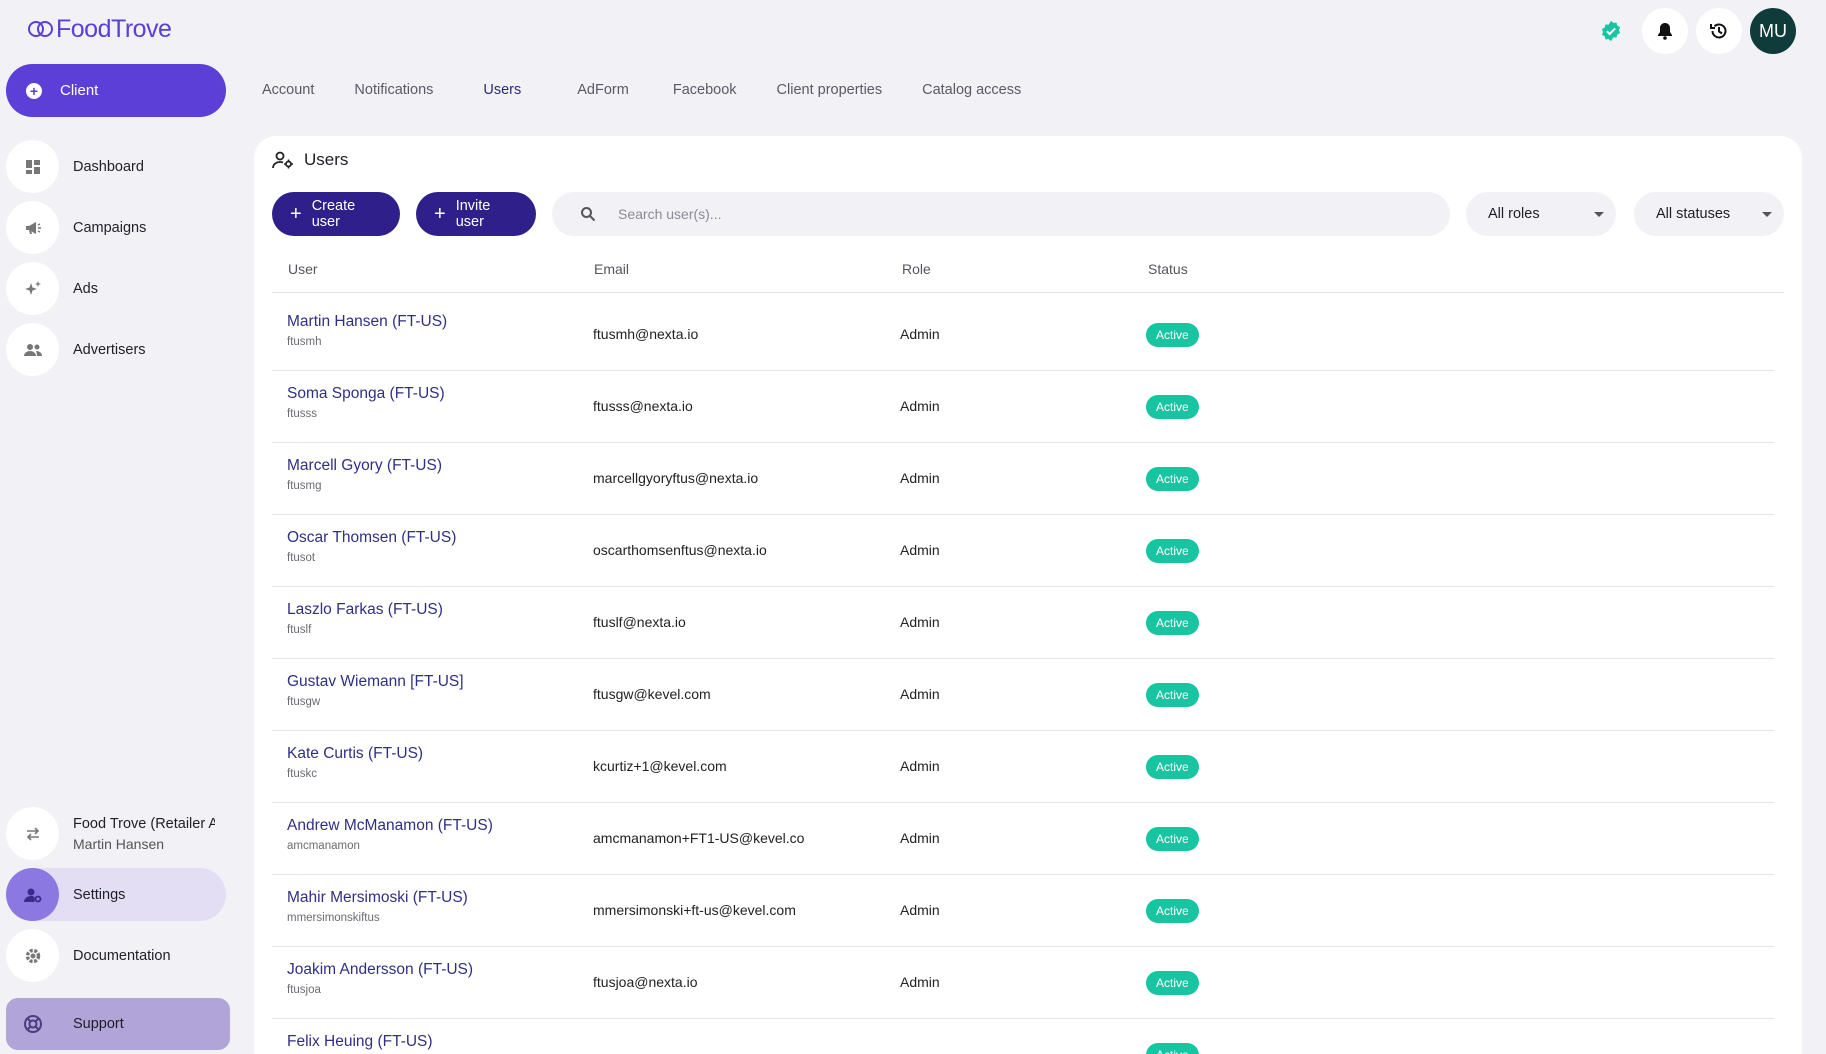 The width and height of the screenshot is (1826, 1054). What do you see at coordinates (336, 214) in the screenshot?
I see `create-user-button: + Create user` at bounding box center [336, 214].